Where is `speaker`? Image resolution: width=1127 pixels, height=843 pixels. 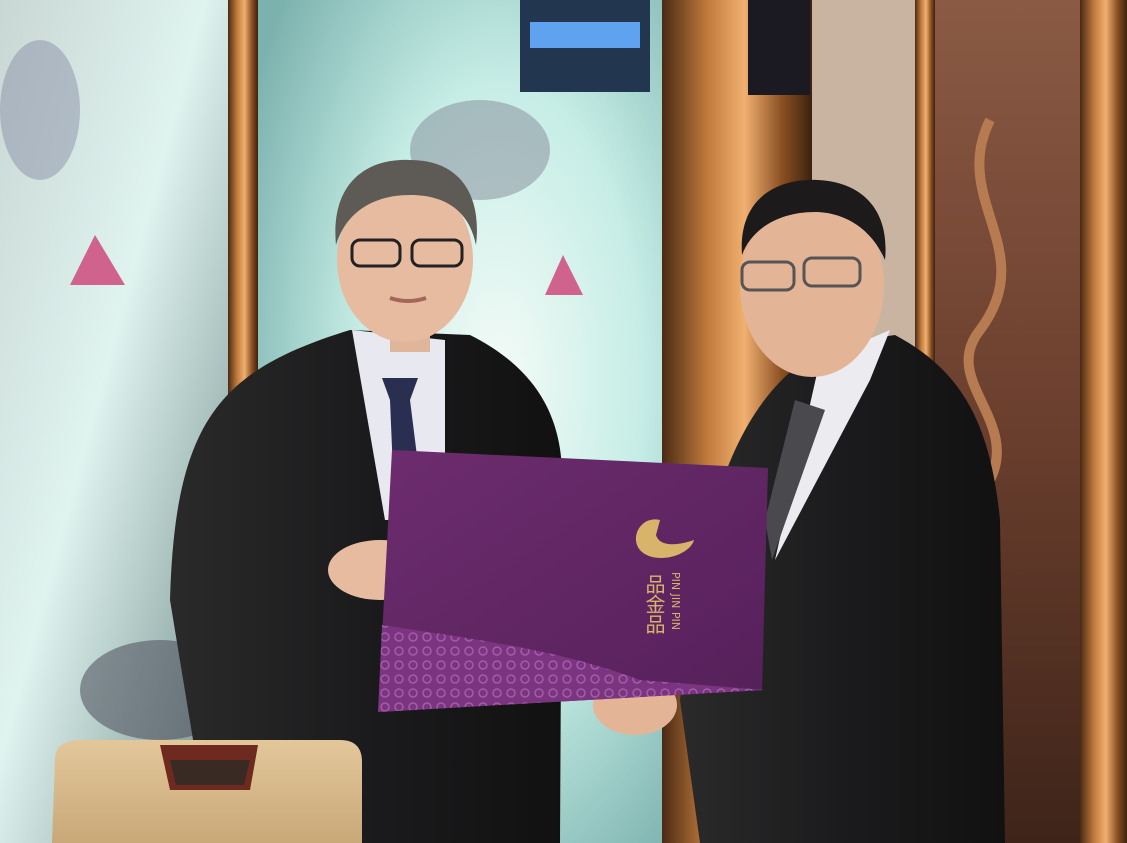
speaker is located at coordinates (779, 47).